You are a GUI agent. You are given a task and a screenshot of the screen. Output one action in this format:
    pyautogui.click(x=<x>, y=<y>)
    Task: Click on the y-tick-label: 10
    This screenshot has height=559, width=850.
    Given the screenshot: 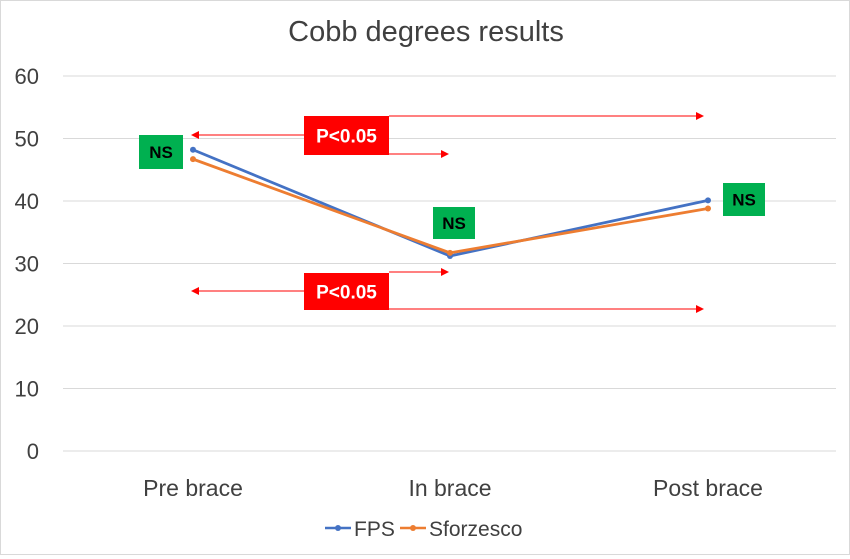 What is the action you would take?
    pyautogui.click(x=27, y=389)
    